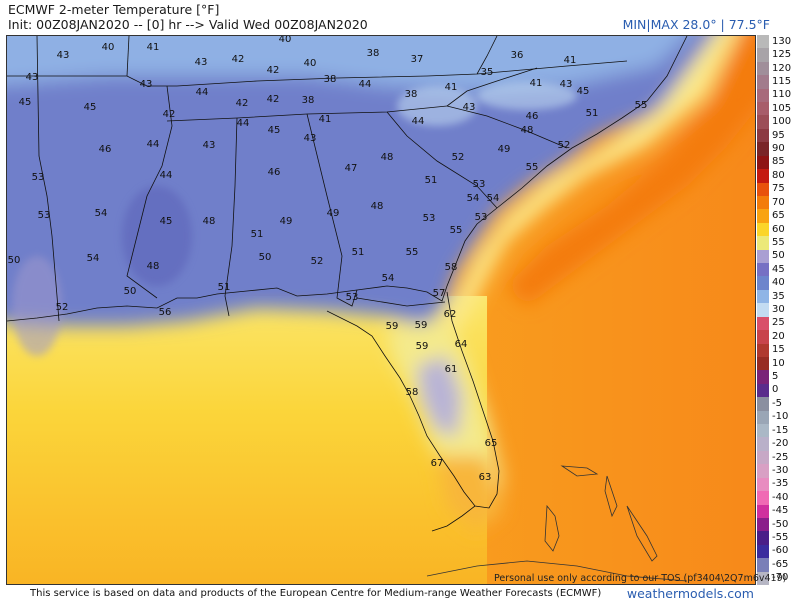 This screenshot has height=601, width=800. Describe the element at coordinates (778, 269) in the screenshot. I see `colorbar-label: 45` at that location.